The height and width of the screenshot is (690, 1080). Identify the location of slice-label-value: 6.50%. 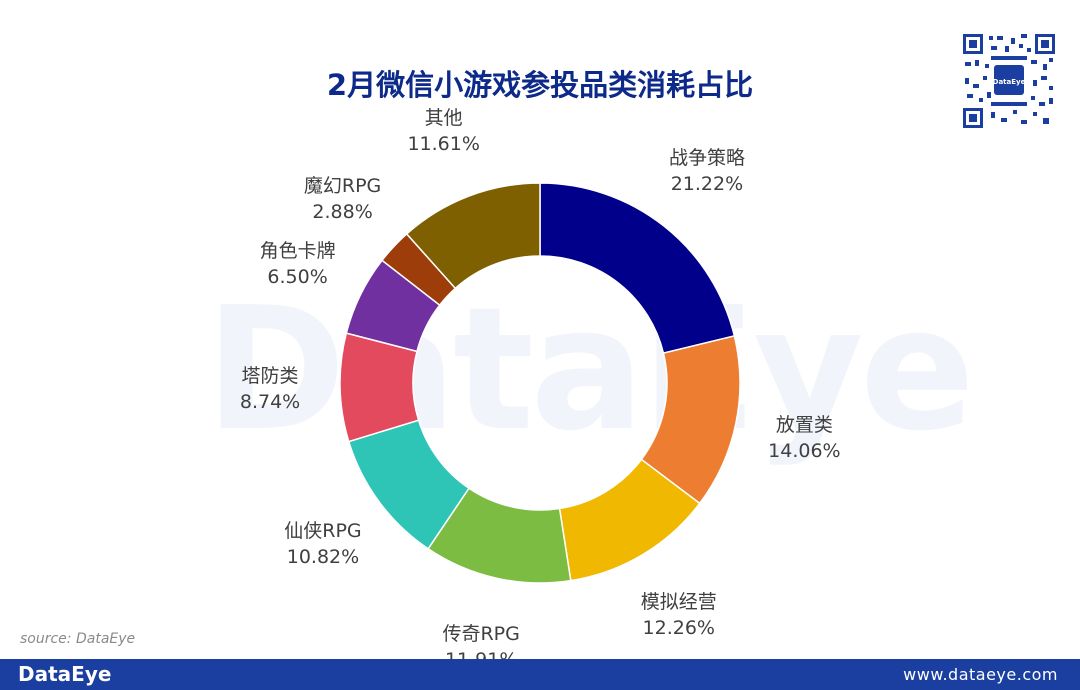
(297, 277).